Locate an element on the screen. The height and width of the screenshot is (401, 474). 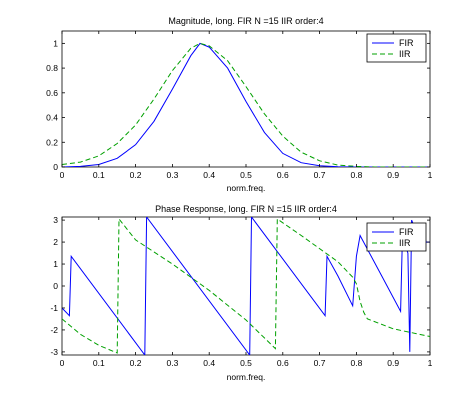
y-tick-label: -3 is located at coordinates (54, 352).